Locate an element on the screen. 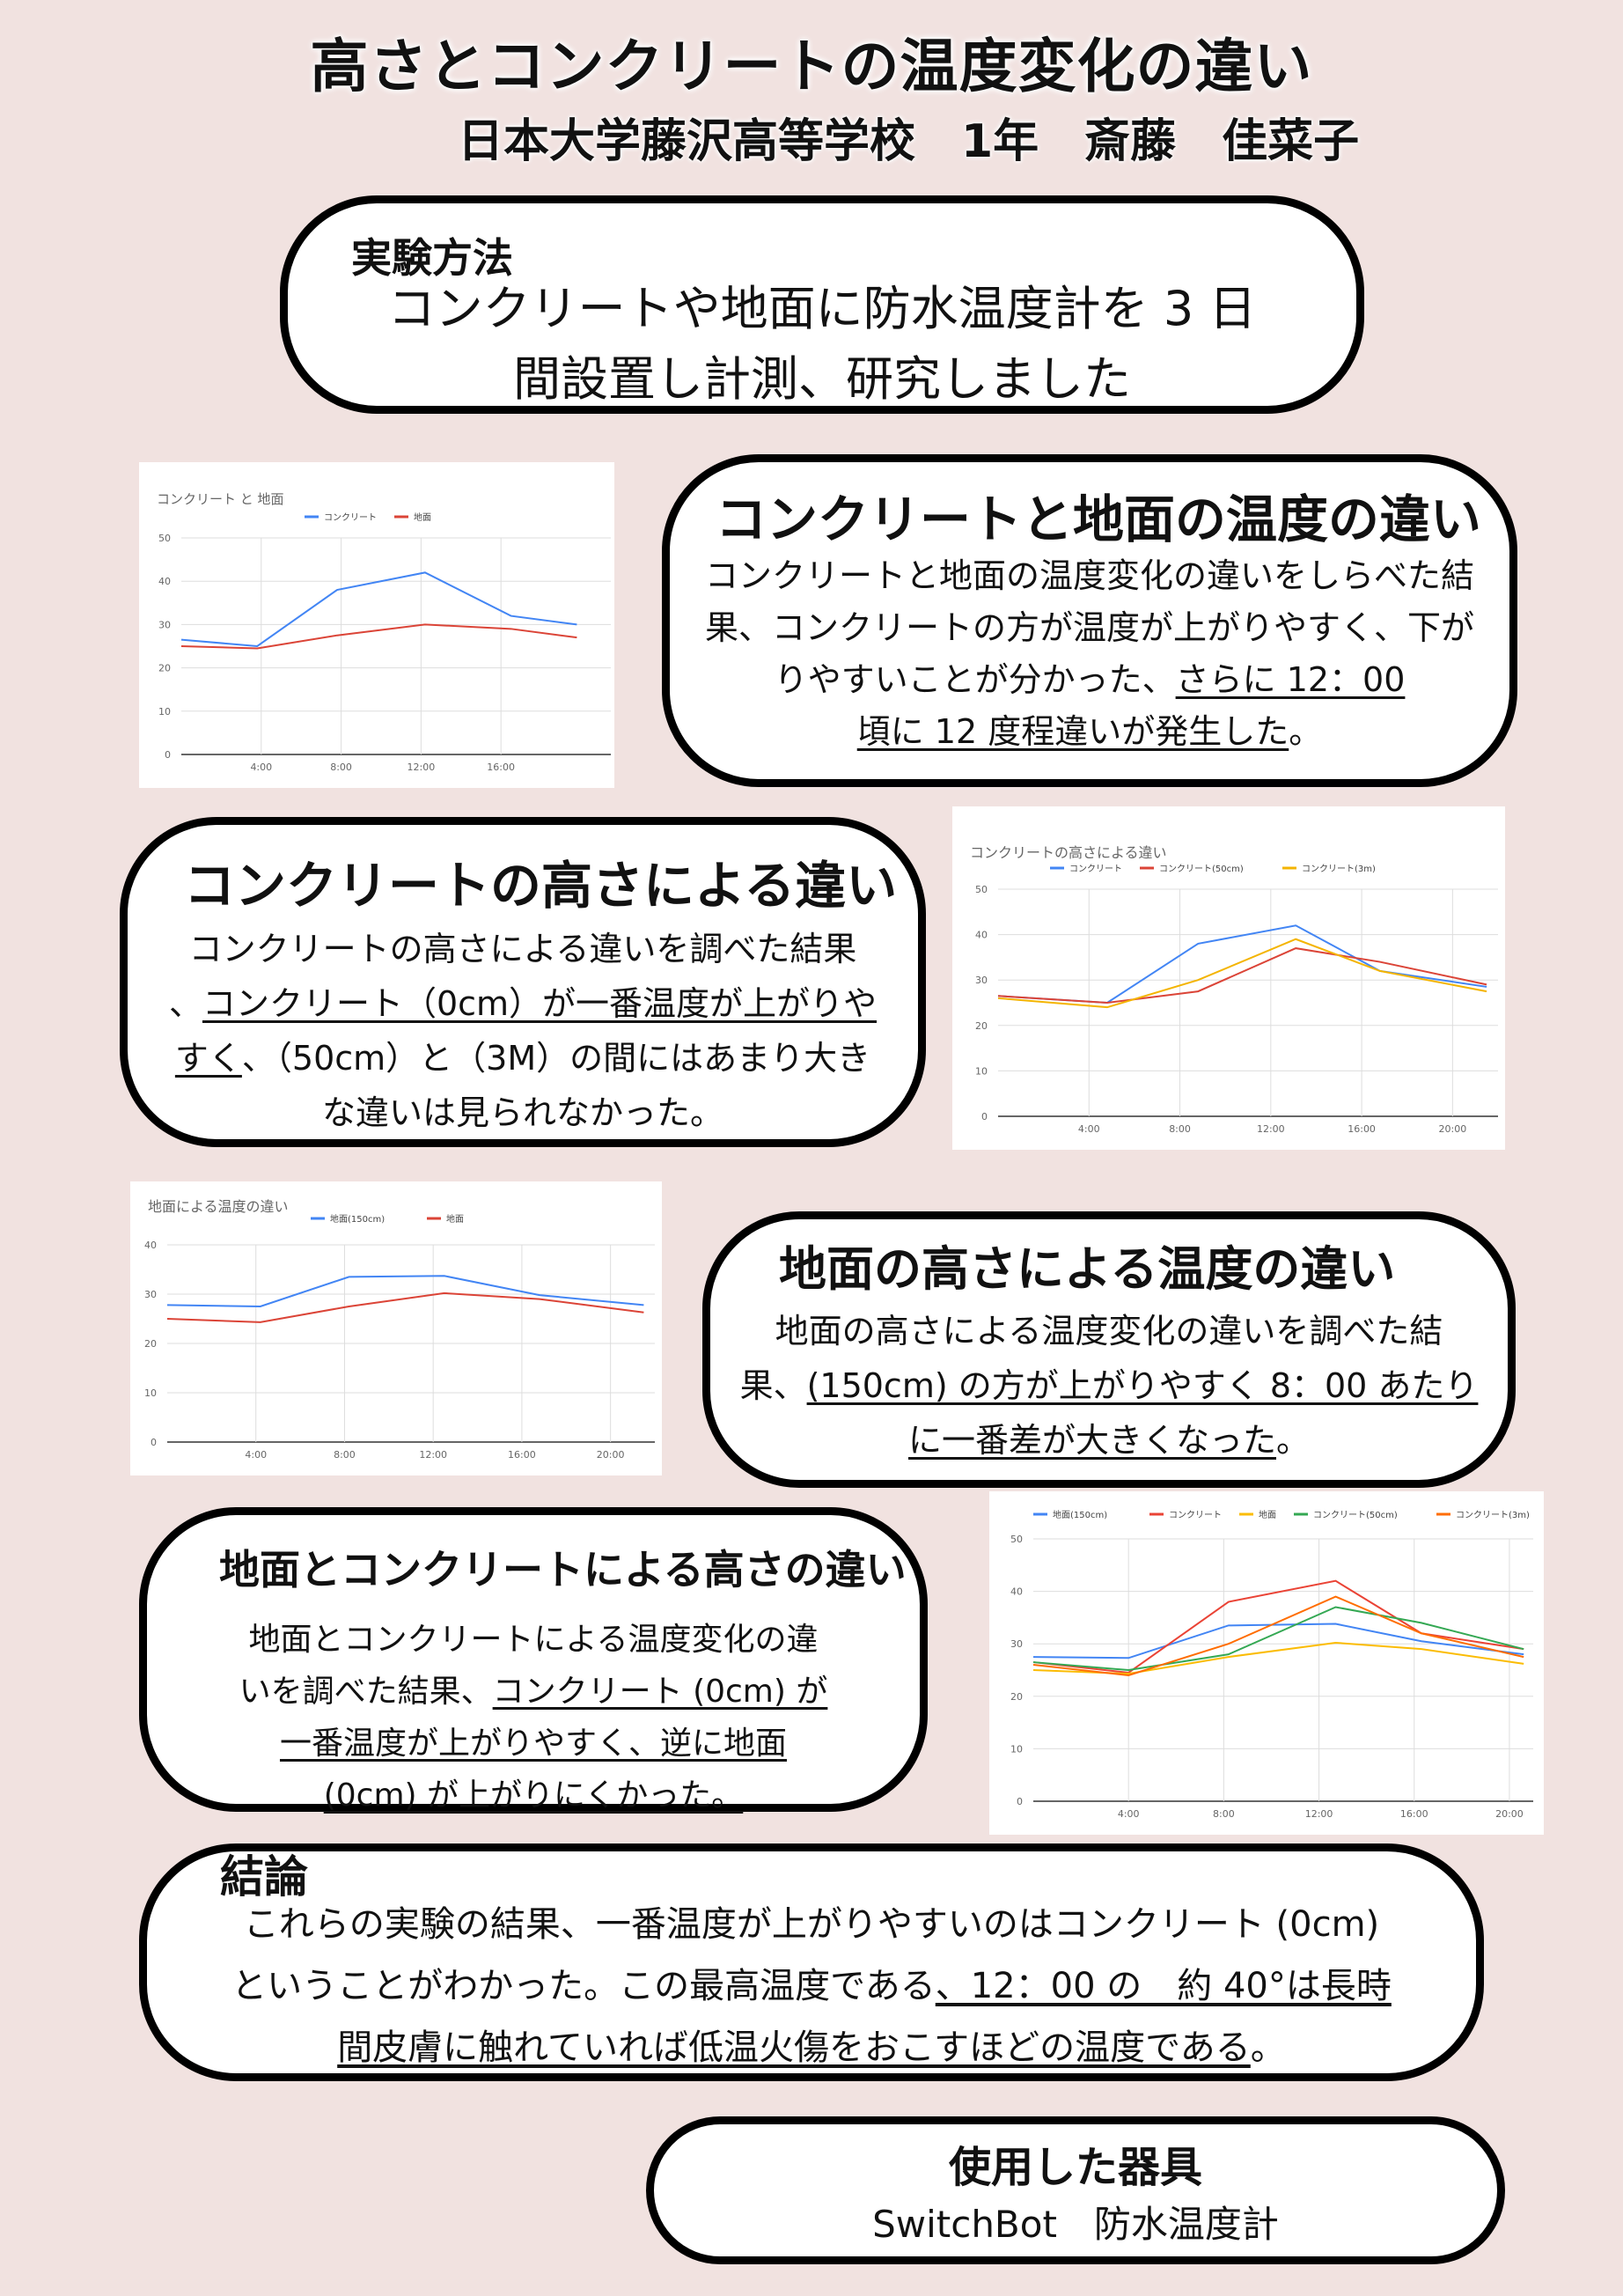 This screenshot has width=1623, height=2296. method-box: 実験方法 コンクリートや地面に防水温度計を 3 日 間設置し計測、研究しました is located at coordinates (822, 304).